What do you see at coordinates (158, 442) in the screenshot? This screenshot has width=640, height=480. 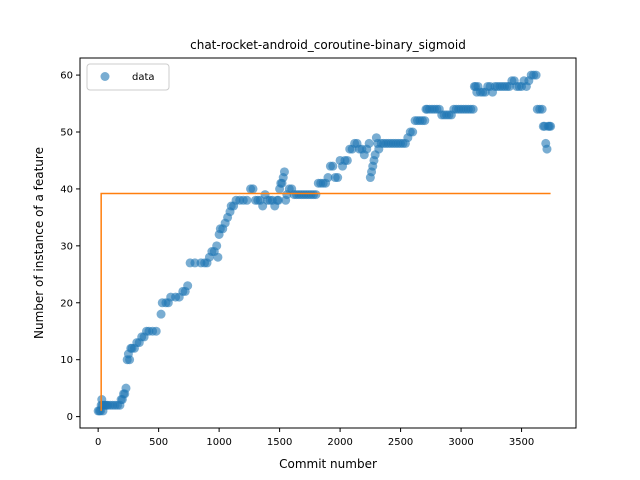 I see `x-tick-label: 500` at bounding box center [158, 442].